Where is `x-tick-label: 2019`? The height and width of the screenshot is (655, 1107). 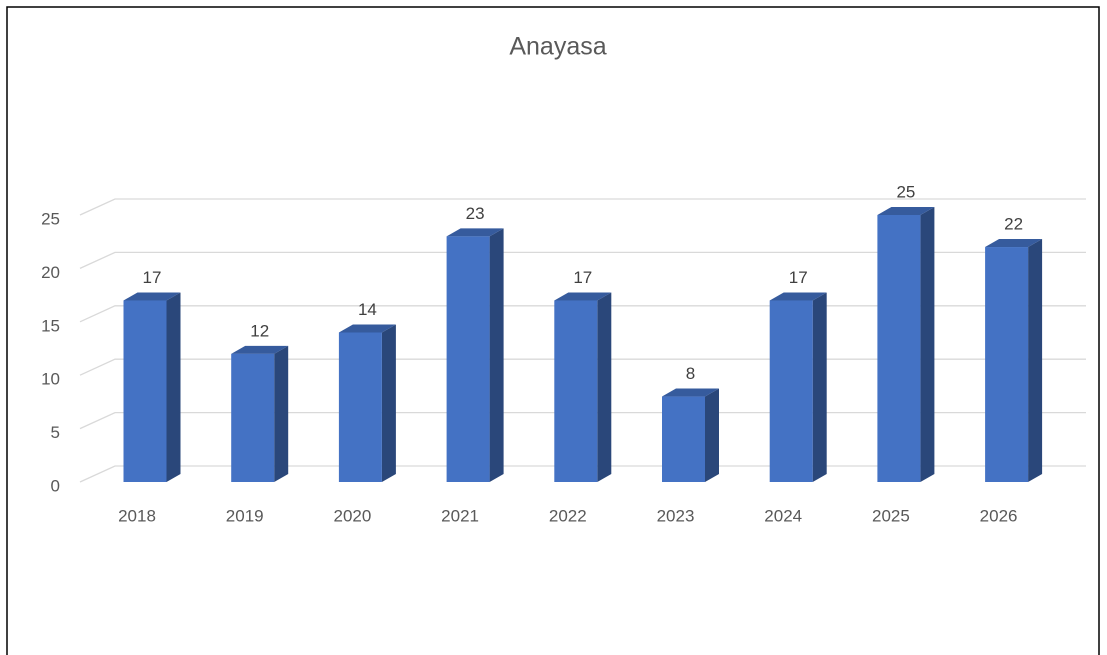
x-tick-label: 2019 is located at coordinates (245, 515).